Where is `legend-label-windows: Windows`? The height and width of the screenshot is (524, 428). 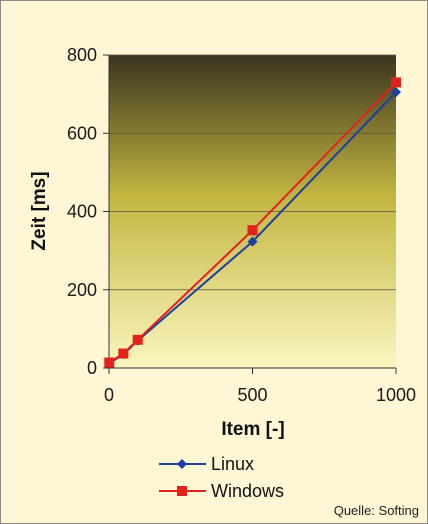
legend-label-windows: Windows is located at coordinates (247, 491).